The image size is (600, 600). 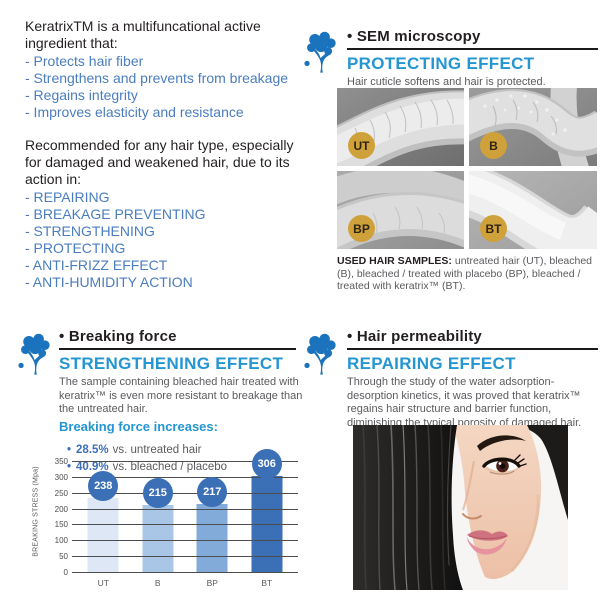 I want to click on bar-BP, so click(x=212, y=538).